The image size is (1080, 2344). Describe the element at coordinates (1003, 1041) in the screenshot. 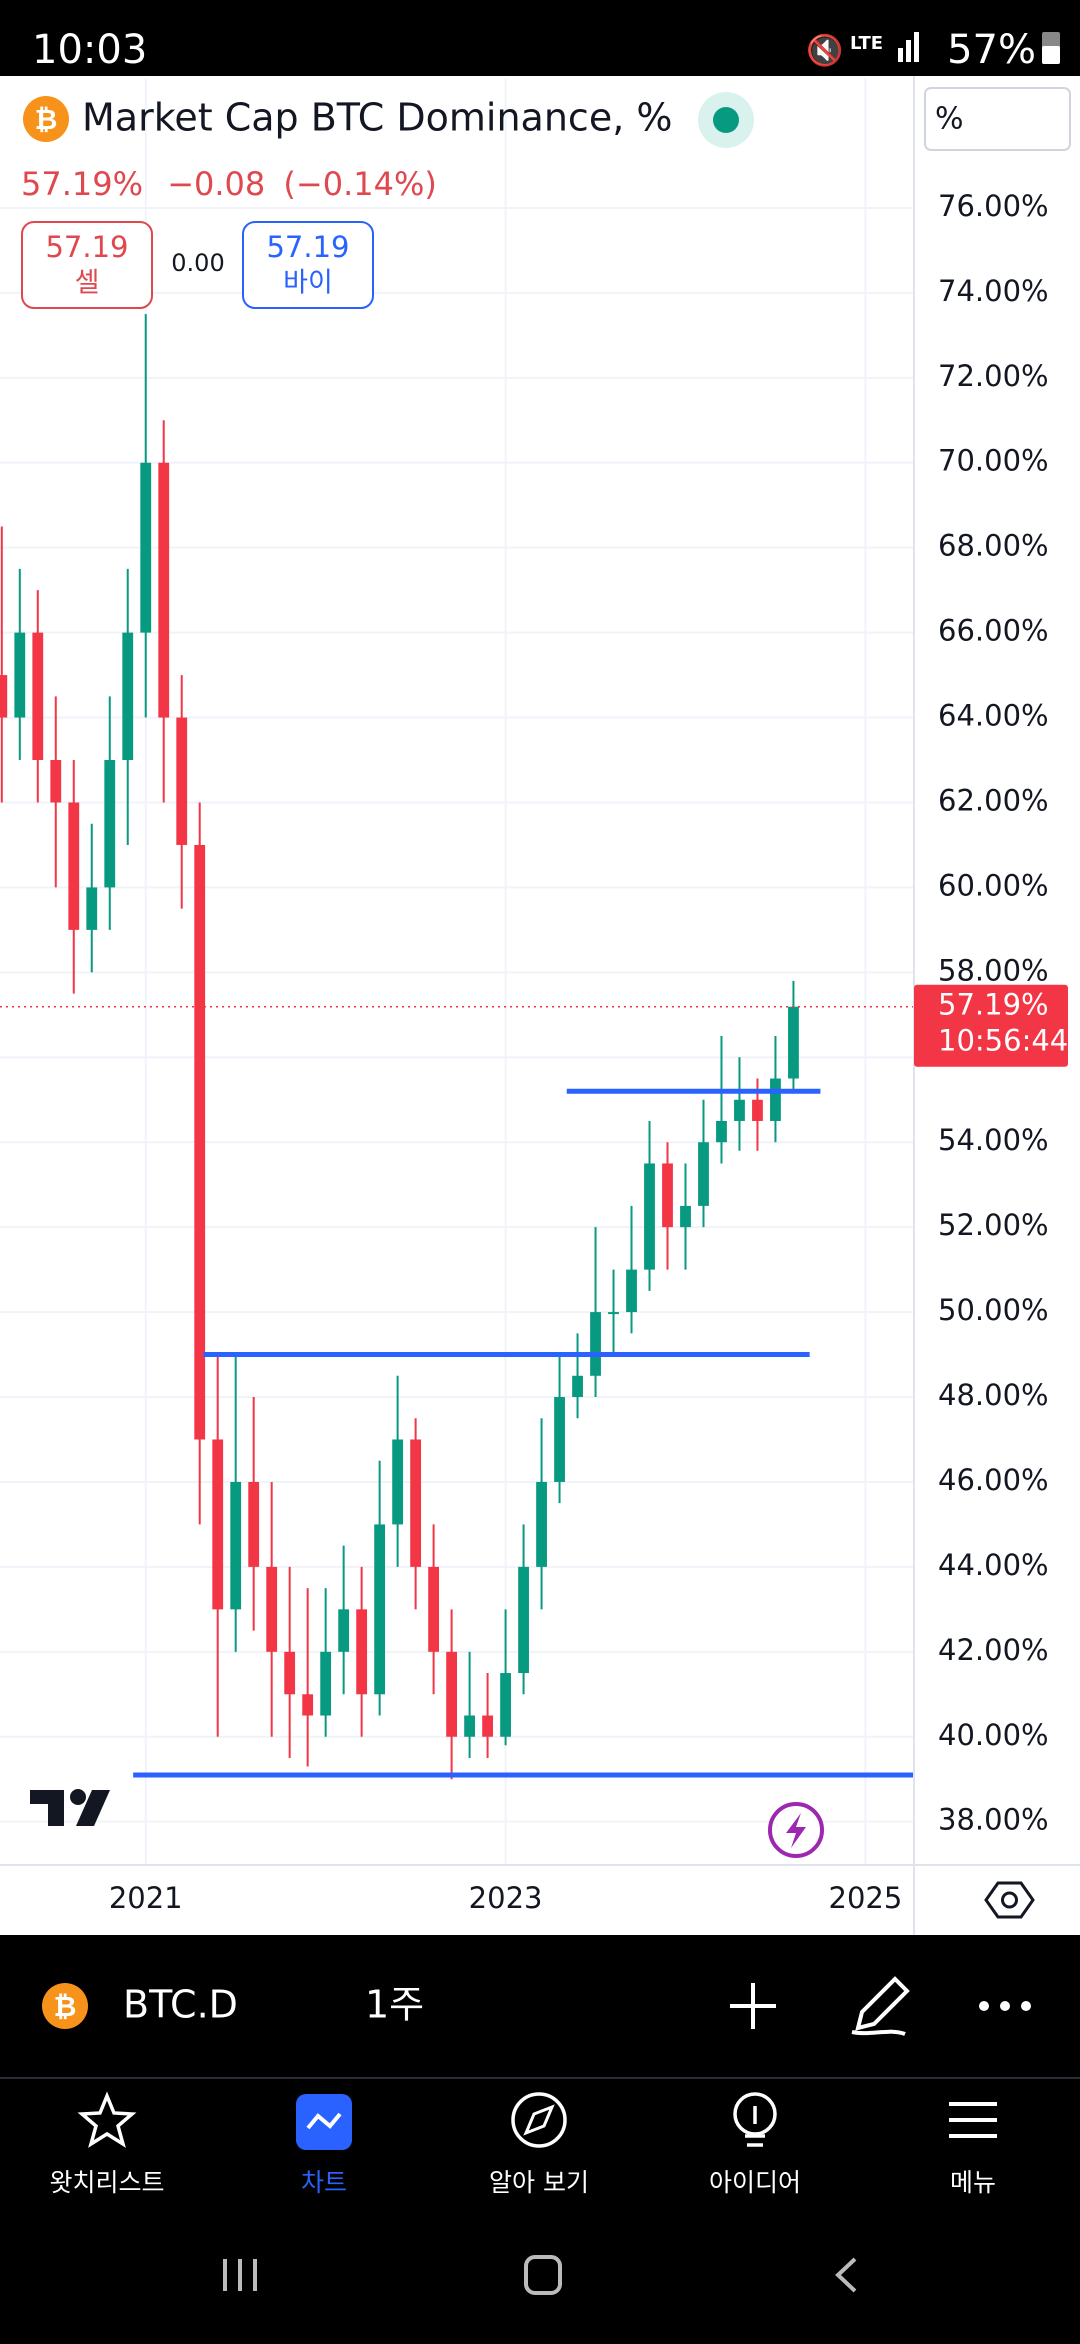

I see `last-price-countdown: 10:56:44` at that location.